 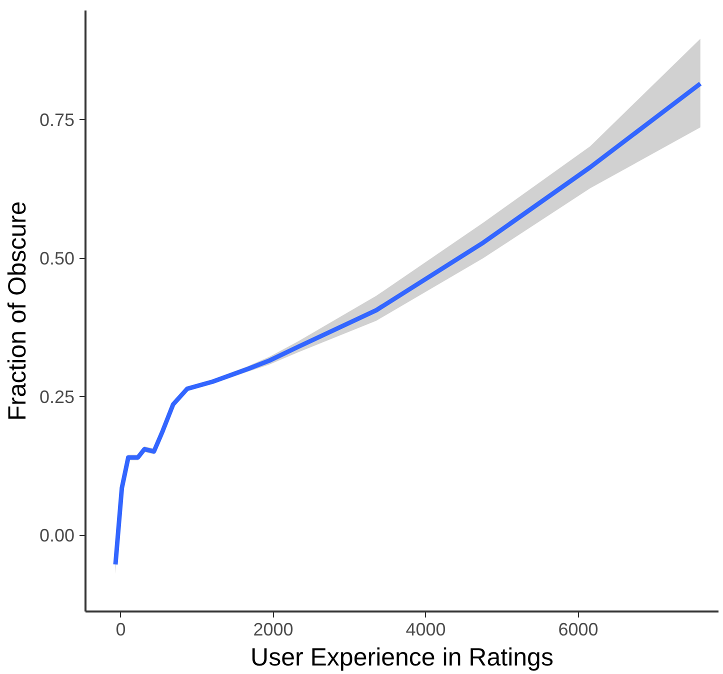 I want to click on y-tick-label: 0.75, so click(x=57, y=120).